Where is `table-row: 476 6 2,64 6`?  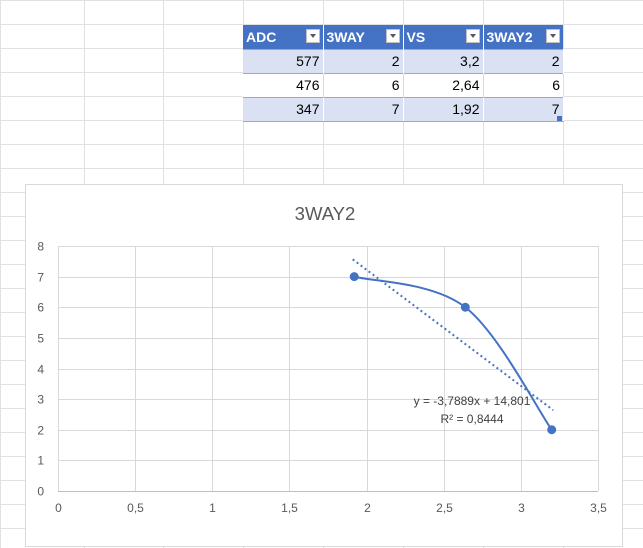
table-row: 476 6 2,64 6 is located at coordinates (403, 84).